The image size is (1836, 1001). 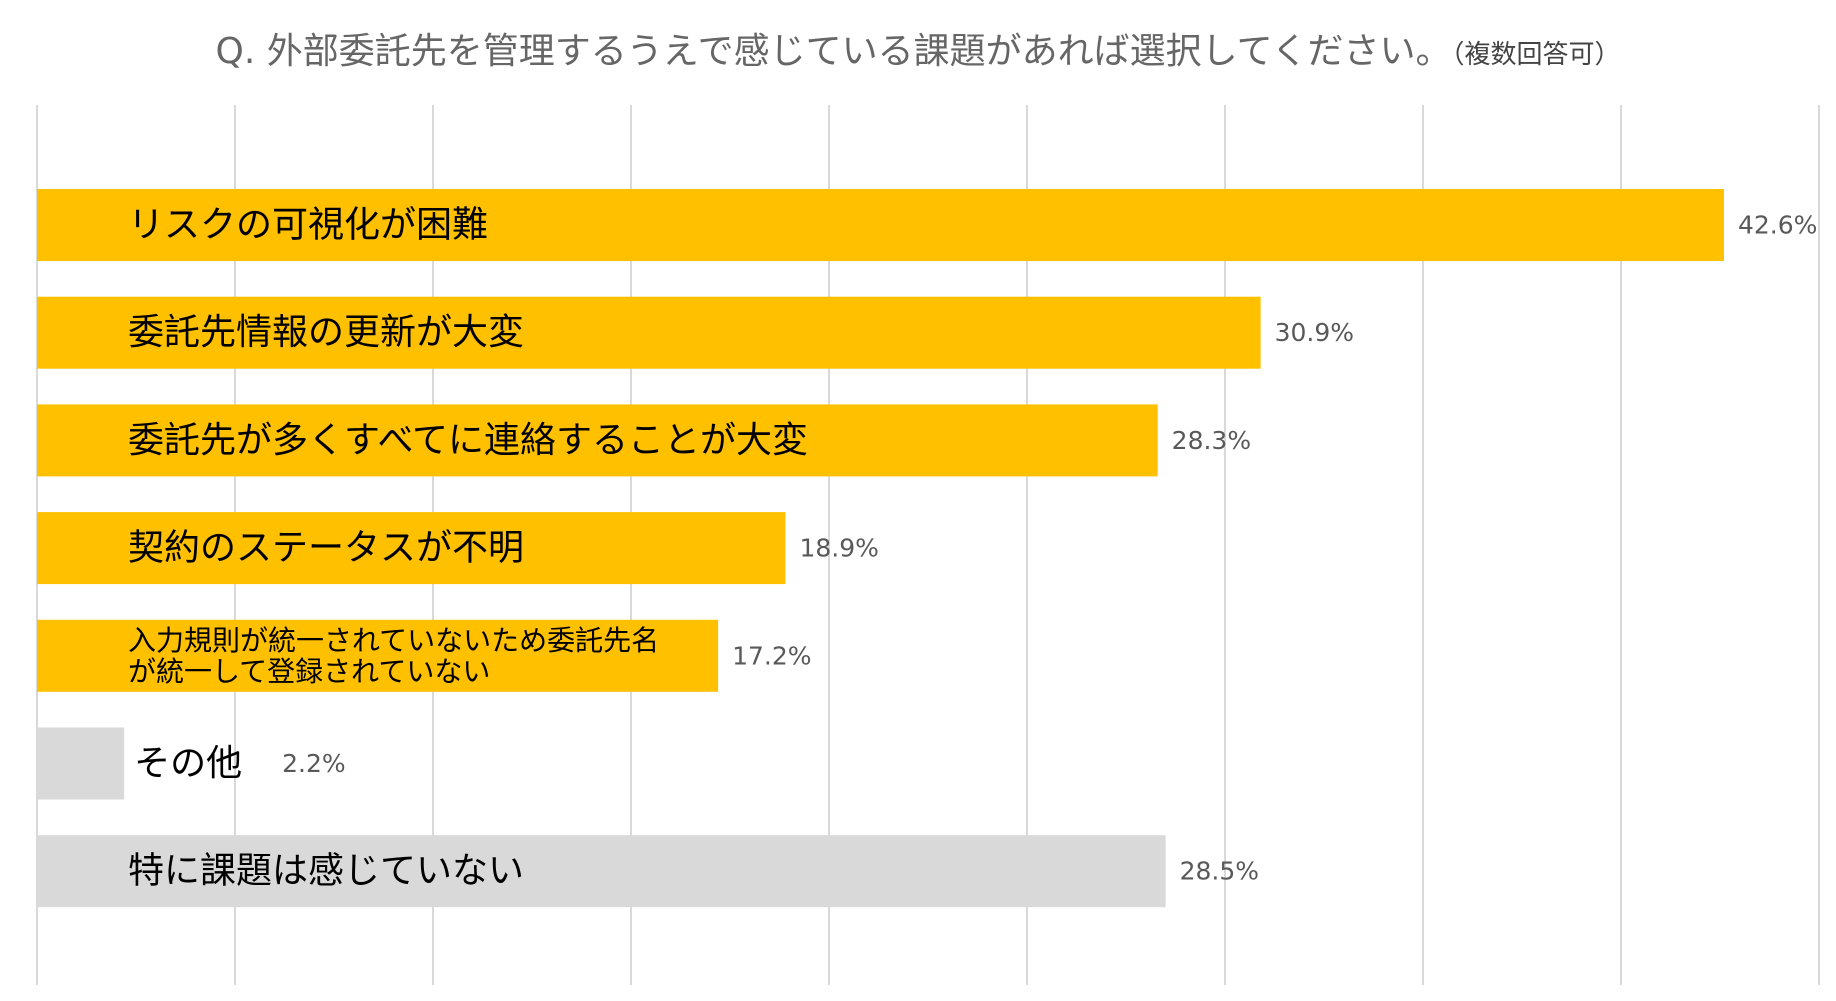 What do you see at coordinates (1314, 332) in the screenshot?
I see `value-label-1: 30.9%` at bounding box center [1314, 332].